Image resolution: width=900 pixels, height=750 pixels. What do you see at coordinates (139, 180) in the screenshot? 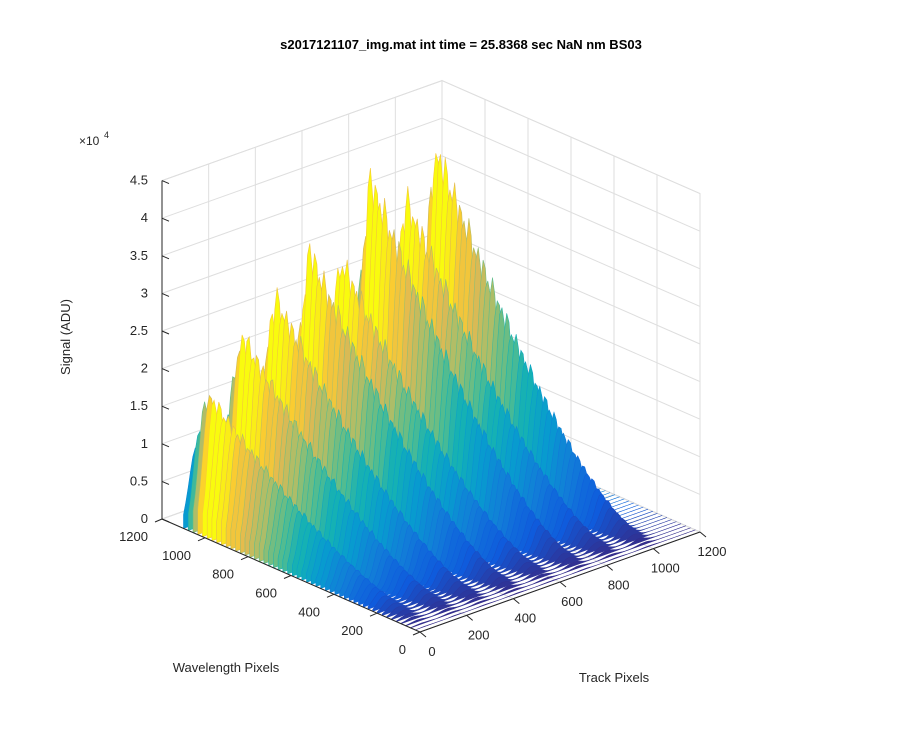
I see `z-tick-label: 4.5` at bounding box center [139, 180].